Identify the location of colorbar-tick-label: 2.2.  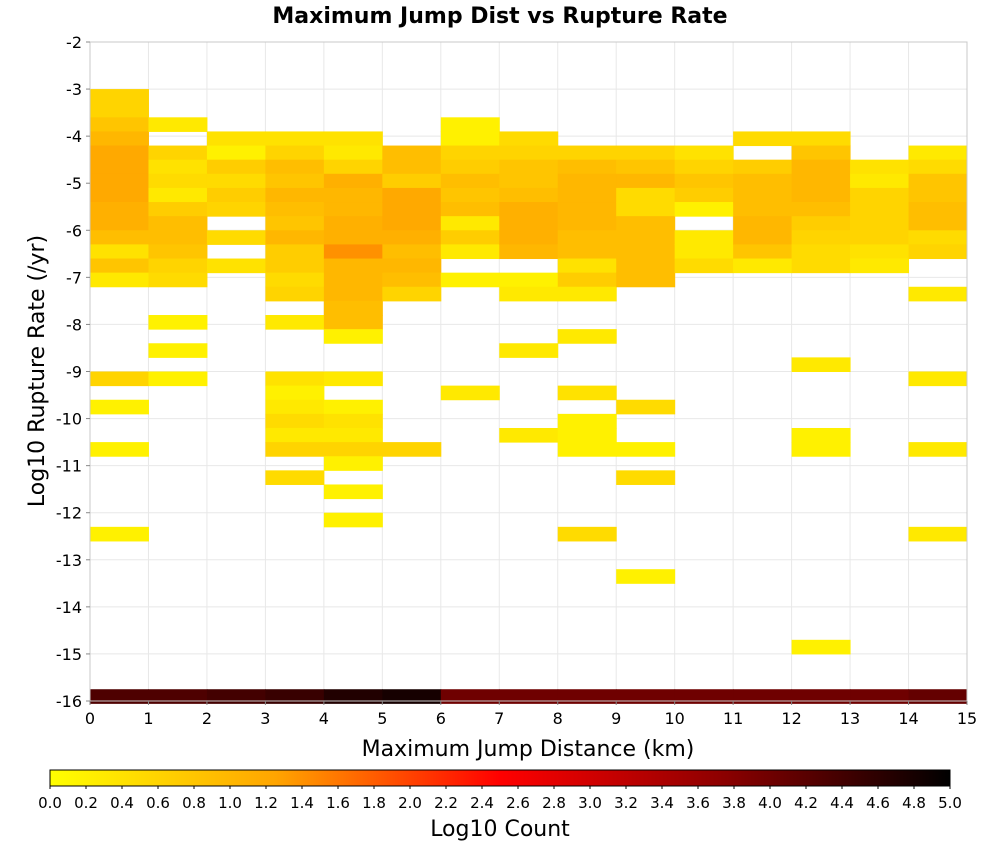
(446, 803).